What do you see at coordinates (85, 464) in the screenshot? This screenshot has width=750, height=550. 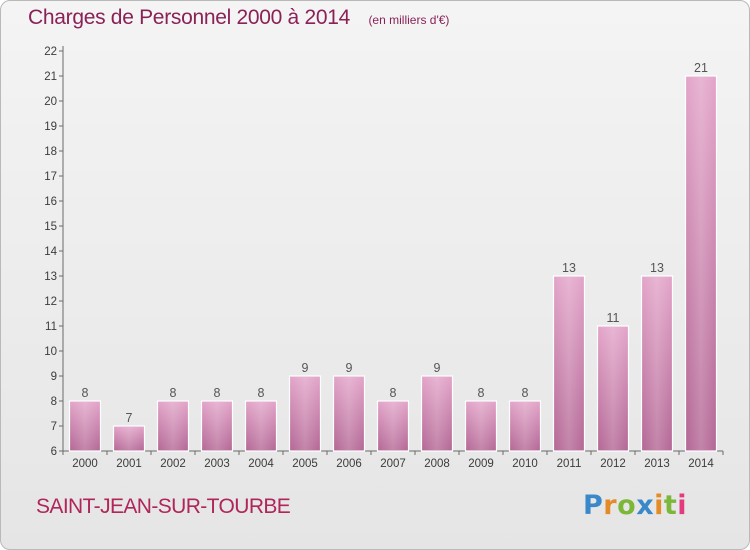 I see `x-tick-label: 2000` at bounding box center [85, 464].